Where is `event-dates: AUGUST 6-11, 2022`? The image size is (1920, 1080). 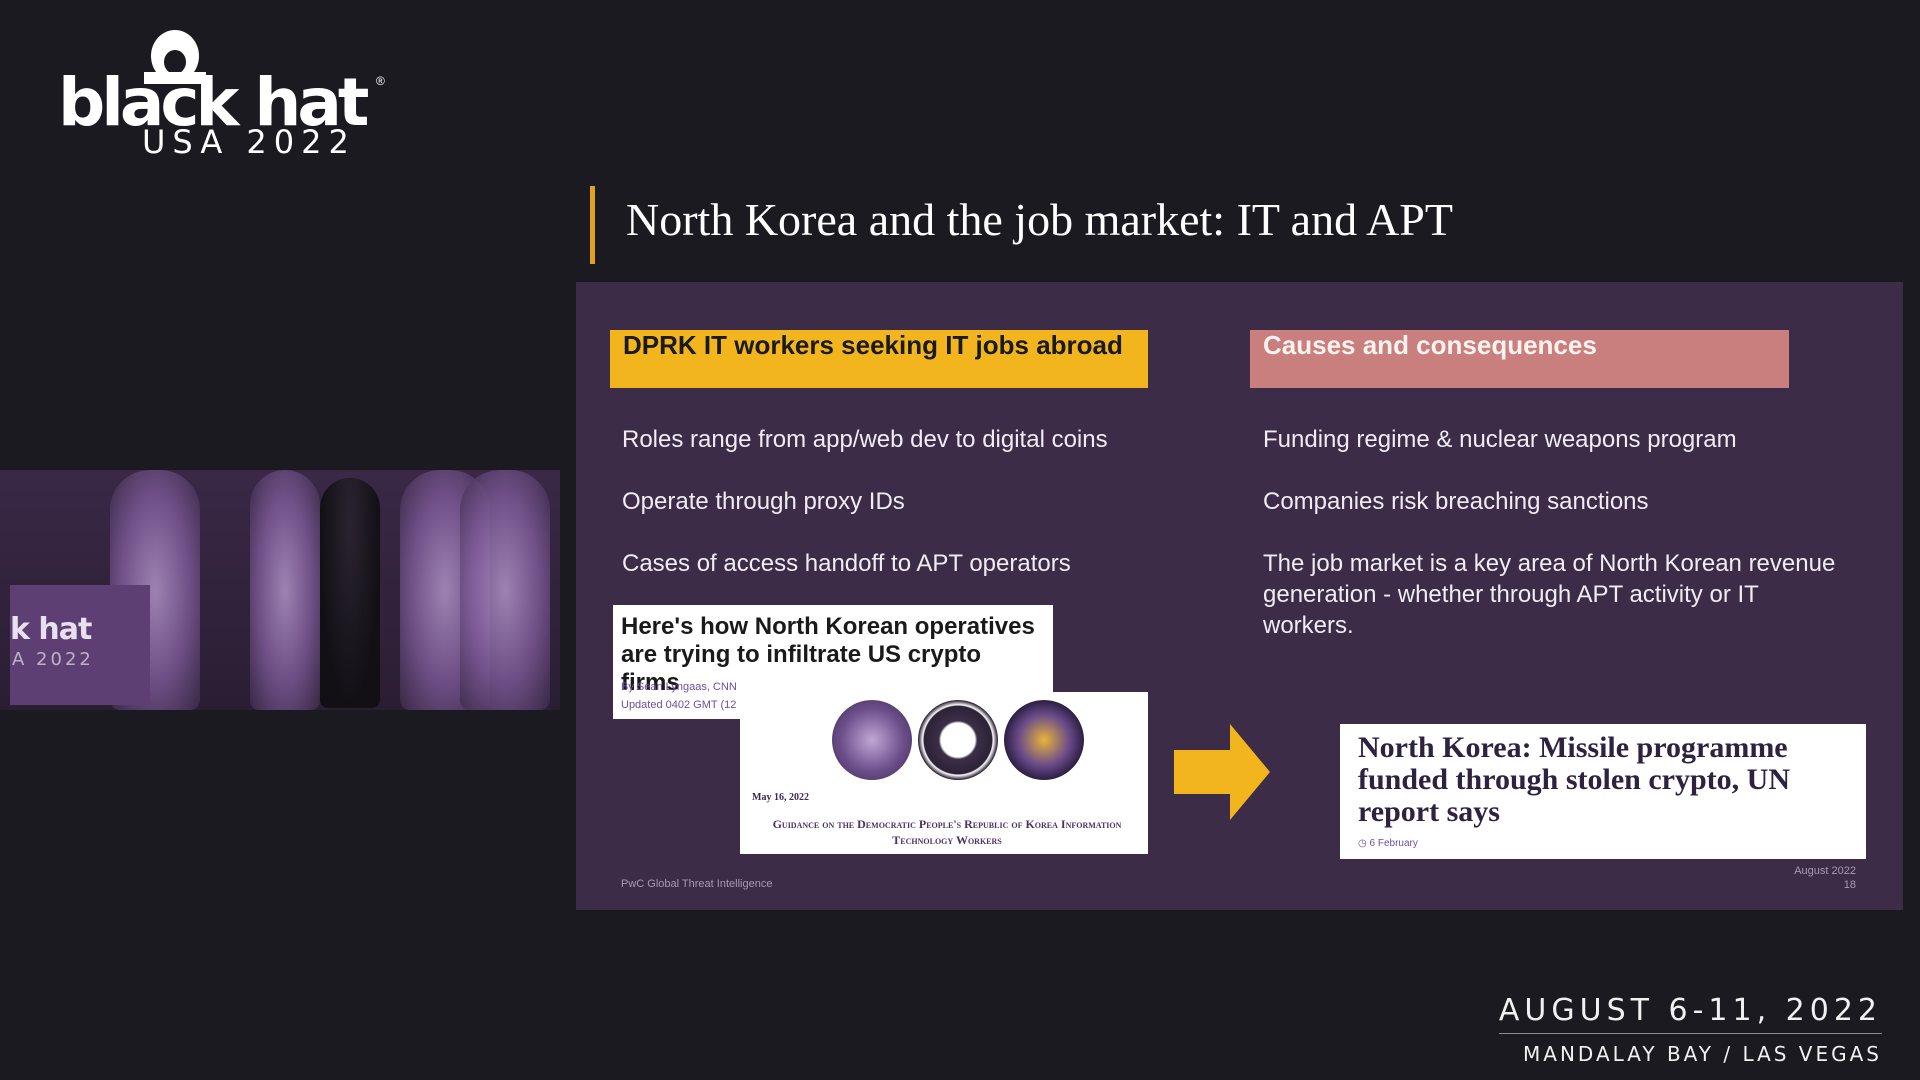
event-dates: AUGUST 6-11, 2022 is located at coordinates (1690, 1010).